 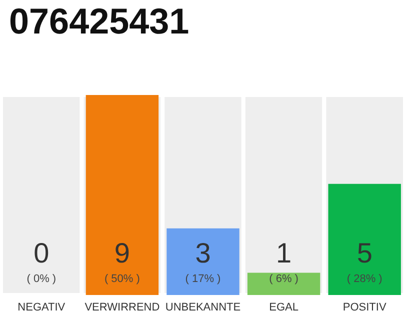 I want to click on x-tick-label: UNBEKANNTE, so click(x=203, y=308).